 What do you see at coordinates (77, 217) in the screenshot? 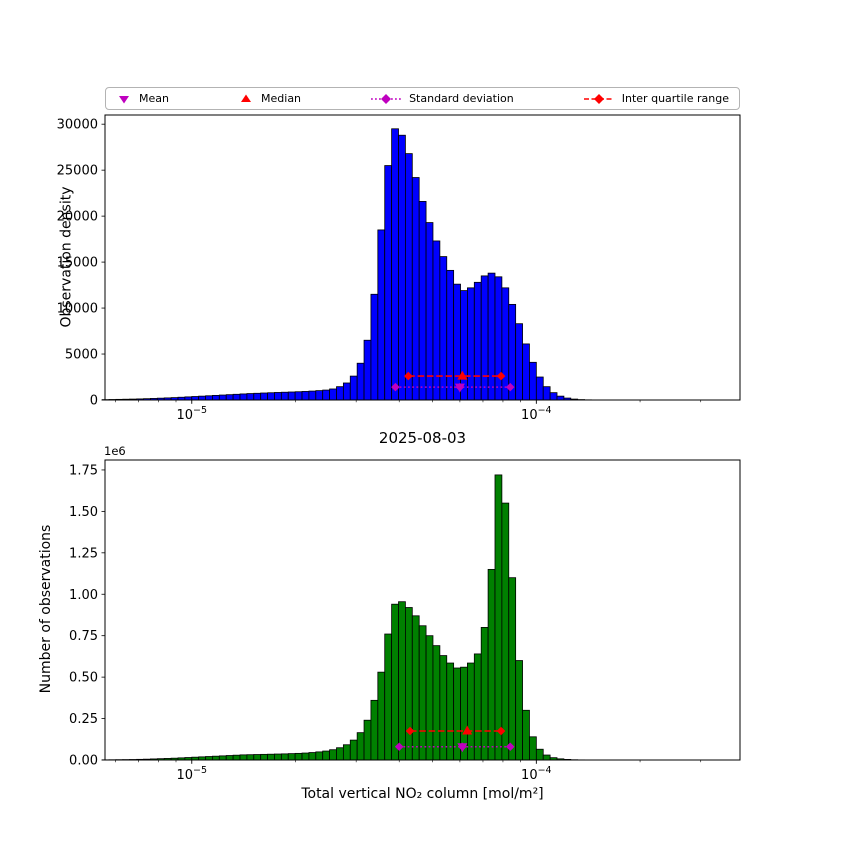
I see `y-tick-label: 20000` at bounding box center [77, 217].